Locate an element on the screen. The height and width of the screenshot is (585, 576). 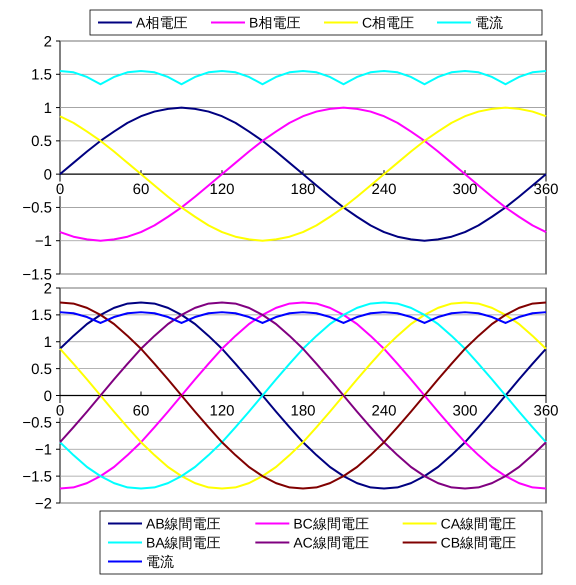
y-tick-label: −2 is located at coordinates (43, 503).